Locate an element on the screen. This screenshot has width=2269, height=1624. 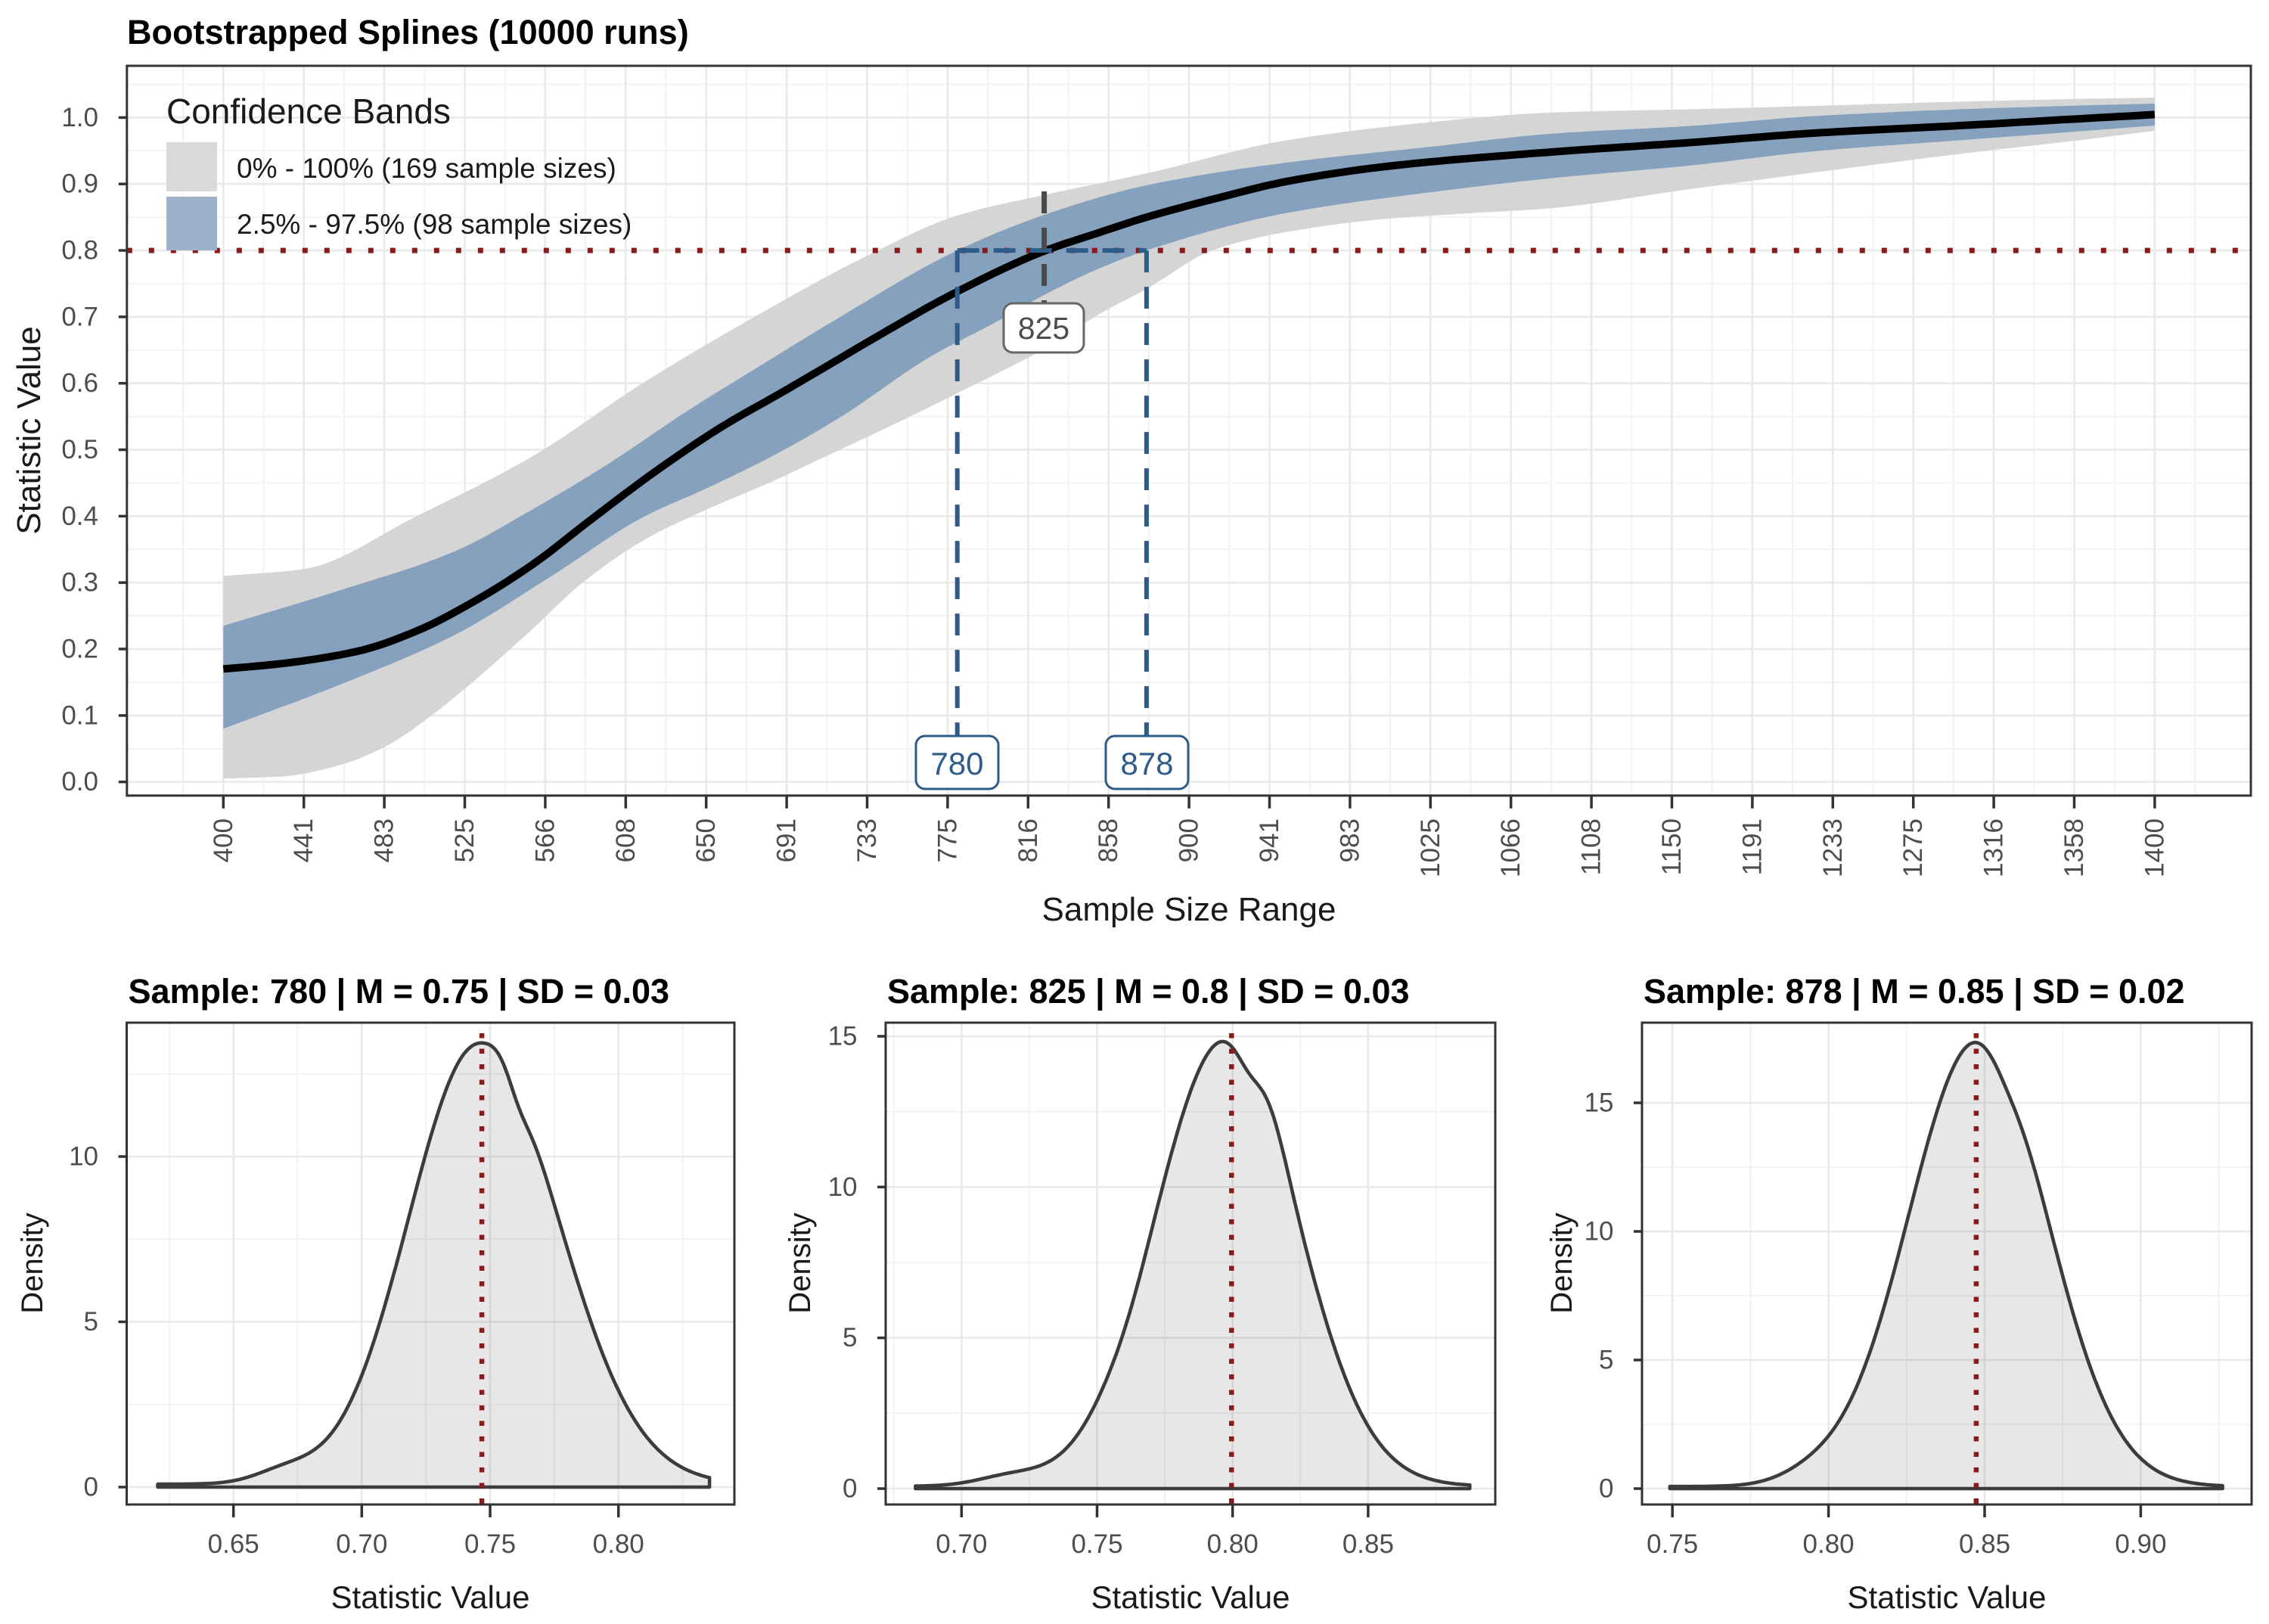
svg-text: 1108 is located at coordinates (1591, 846).